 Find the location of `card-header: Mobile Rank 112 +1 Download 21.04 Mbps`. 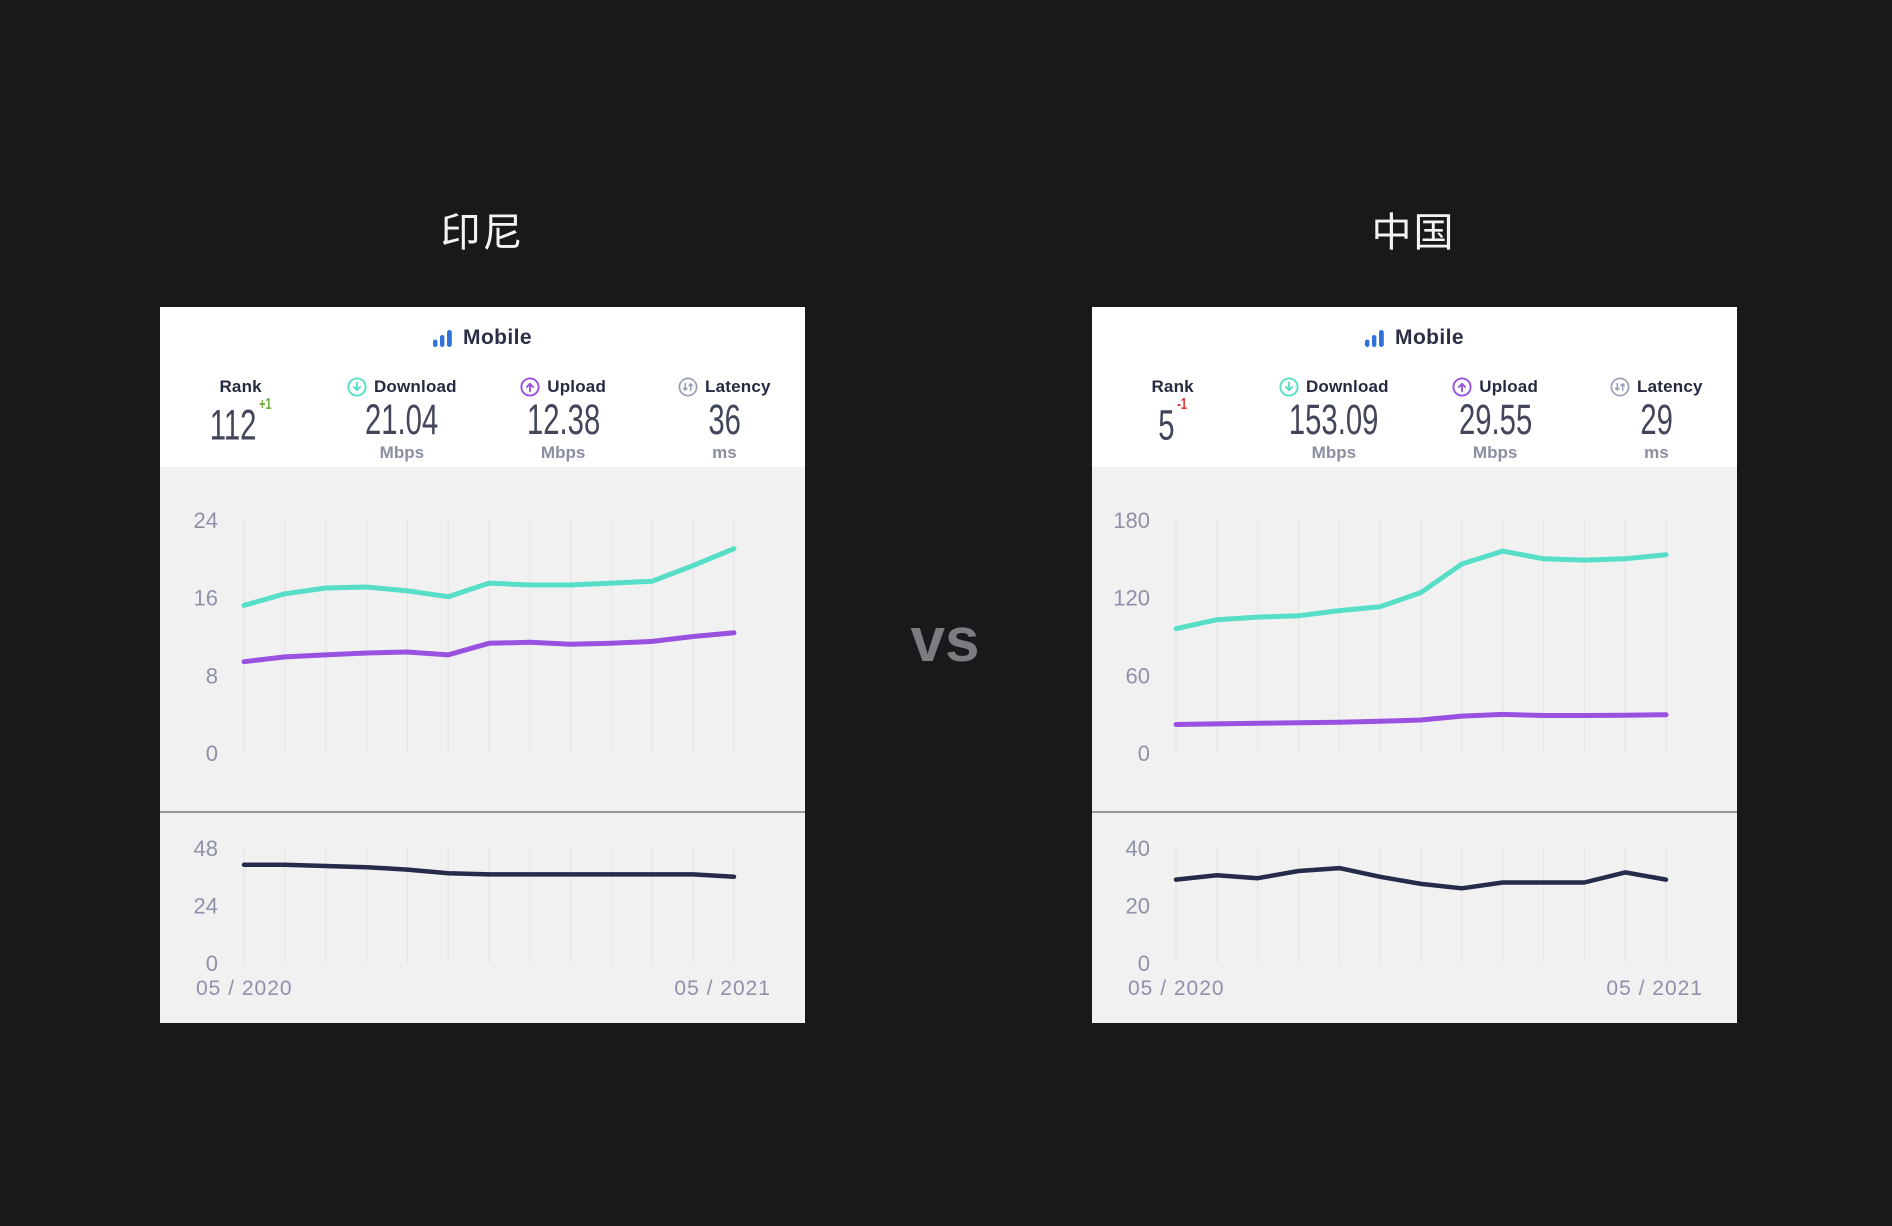

card-header: Mobile Rank 112 +1 Download 21.04 Mbps is located at coordinates (482, 387).